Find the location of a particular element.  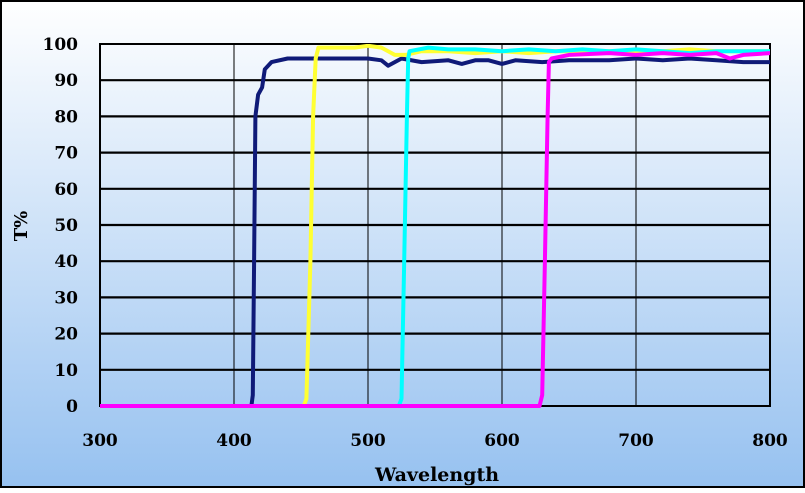

x-tick-label: 300 is located at coordinates (100, 441).